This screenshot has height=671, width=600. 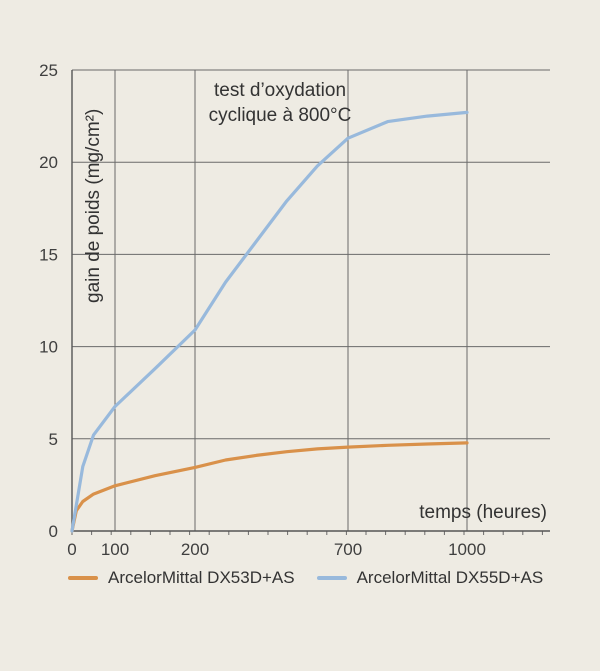 I want to click on y-tick-label: 0, so click(x=53, y=531).